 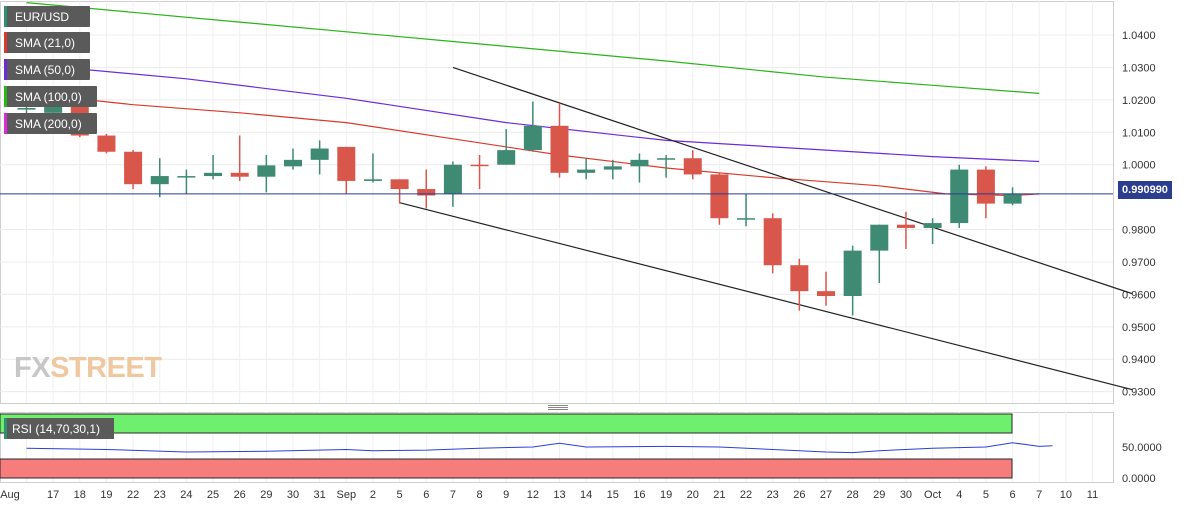 What do you see at coordinates (47, 42) in the screenshot?
I see `legend-sma-21: SMA (21,0)` at bounding box center [47, 42].